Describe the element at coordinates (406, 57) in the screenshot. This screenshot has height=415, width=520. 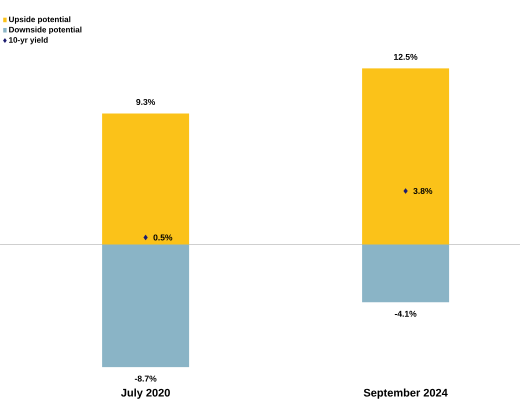
I see `data-label: 12.5%` at that location.